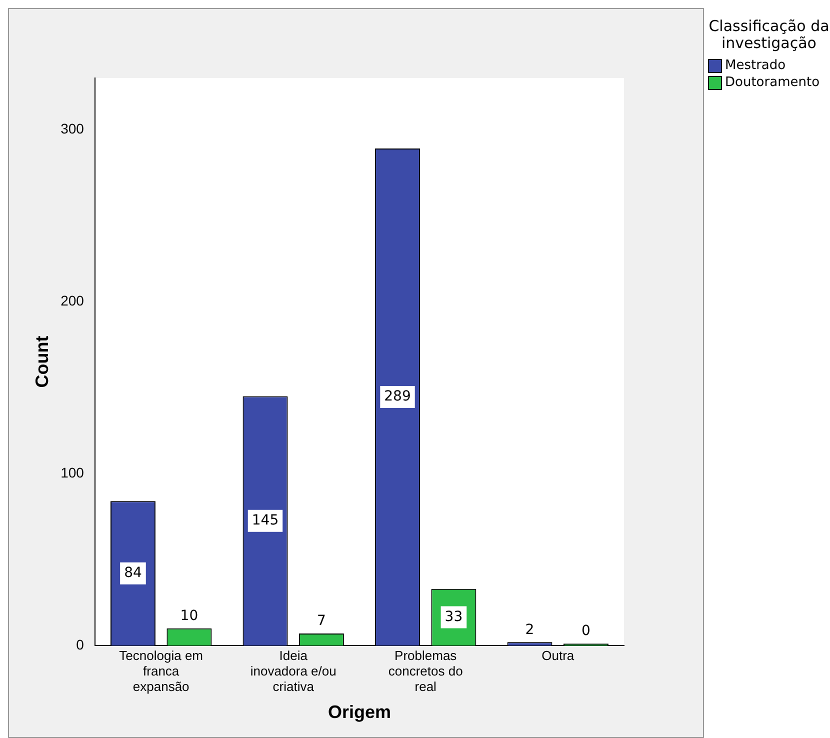  I want to click on data-label: 10, so click(189, 616).